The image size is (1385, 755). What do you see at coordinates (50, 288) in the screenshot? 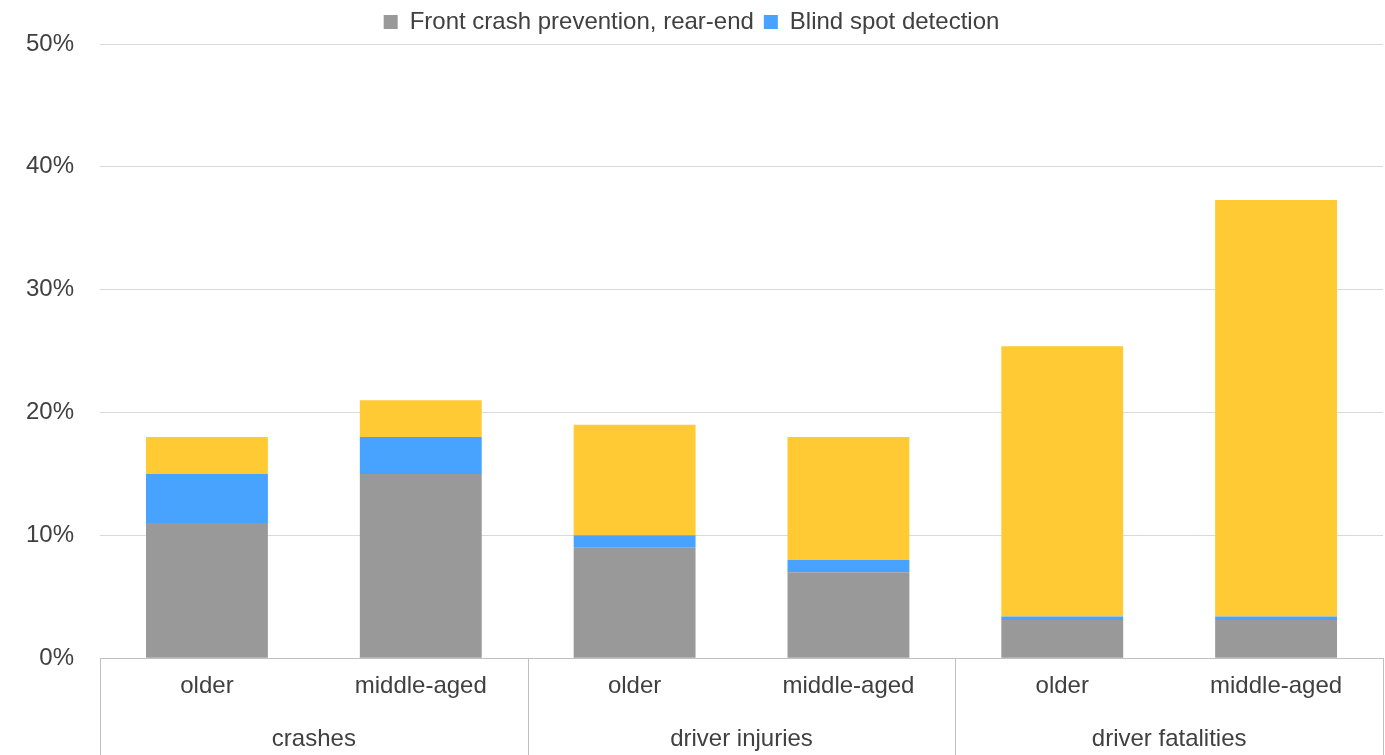
I see `y-tick-label: 30%` at bounding box center [50, 288].